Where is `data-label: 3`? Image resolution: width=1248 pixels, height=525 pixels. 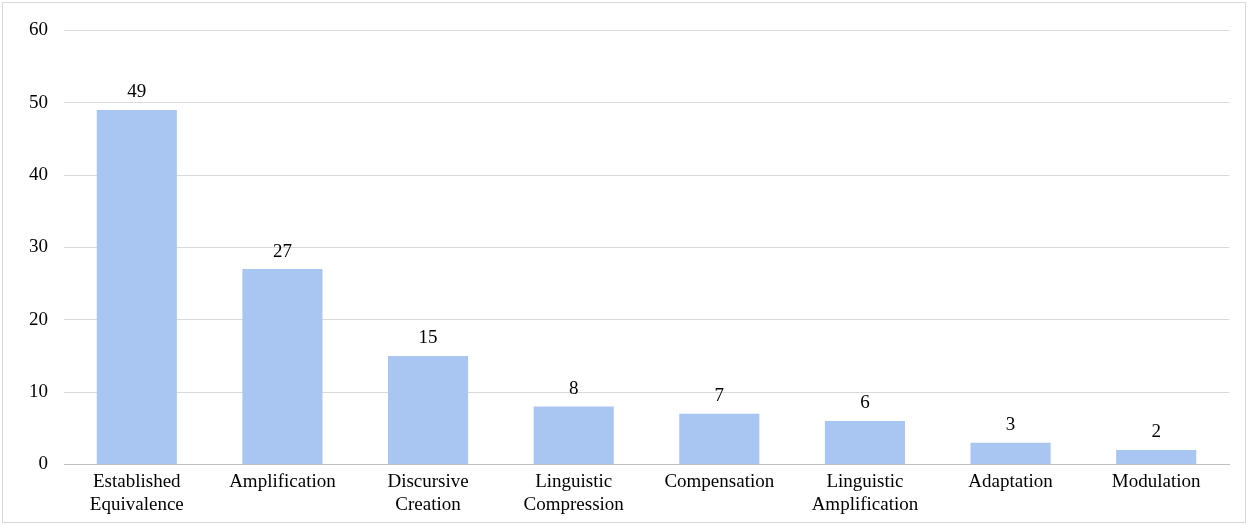 data-label: 3 is located at coordinates (1010, 424).